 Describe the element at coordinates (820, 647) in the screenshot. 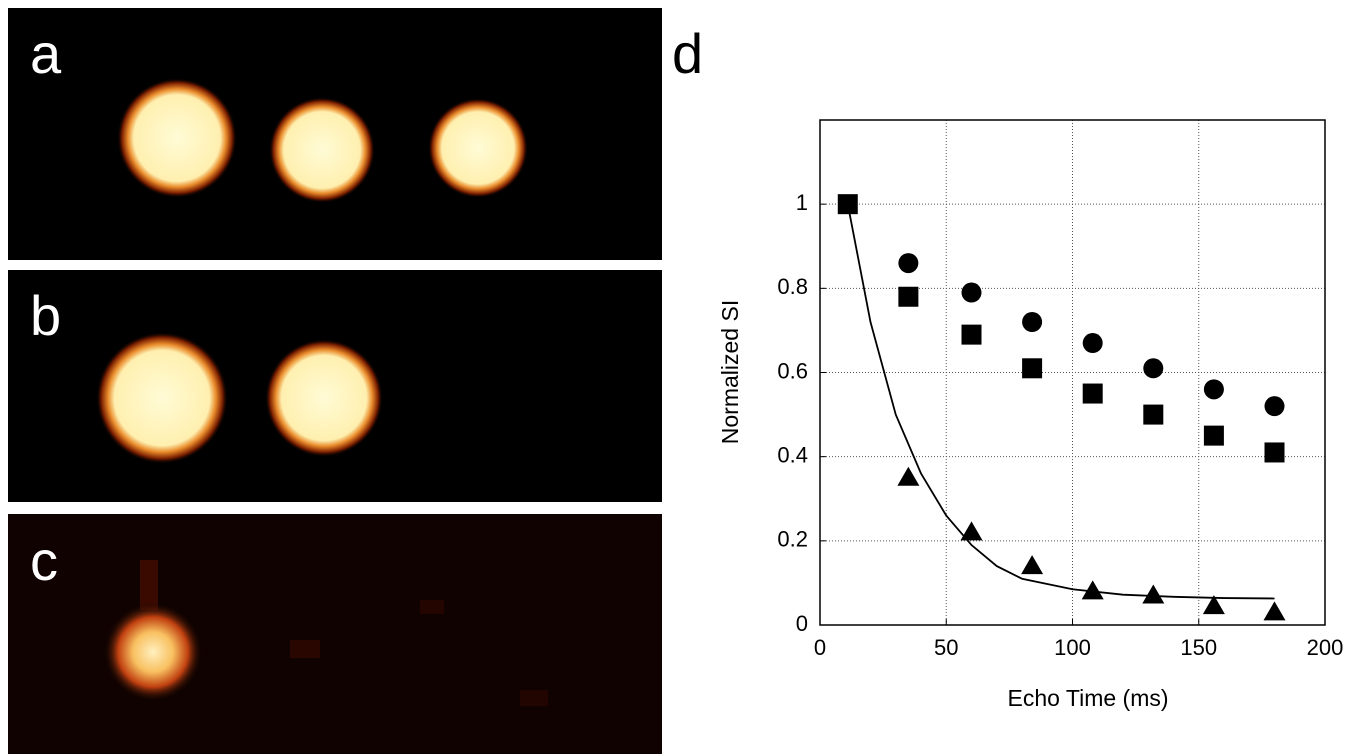

I see `x-tick-label: 0` at that location.